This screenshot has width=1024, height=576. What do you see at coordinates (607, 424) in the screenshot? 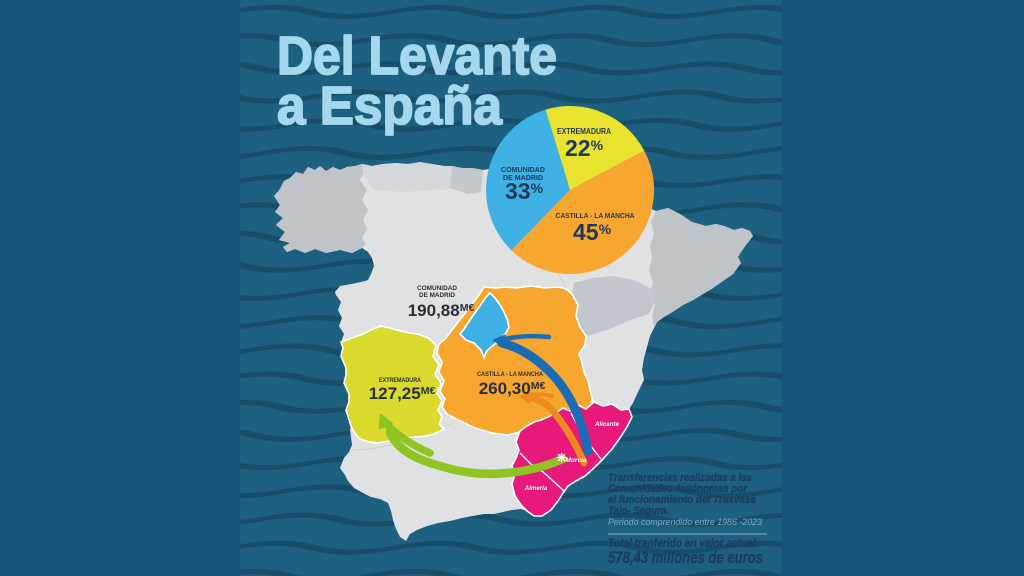
I see `svg-text: Alicante` at bounding box center [607, 424].